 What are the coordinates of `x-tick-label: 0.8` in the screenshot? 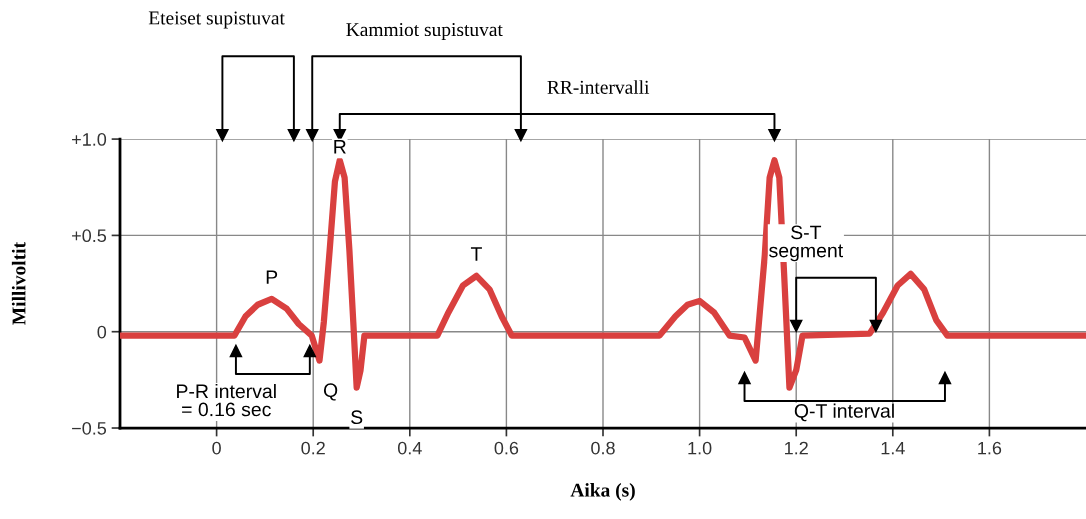 It's located at (603, 448).